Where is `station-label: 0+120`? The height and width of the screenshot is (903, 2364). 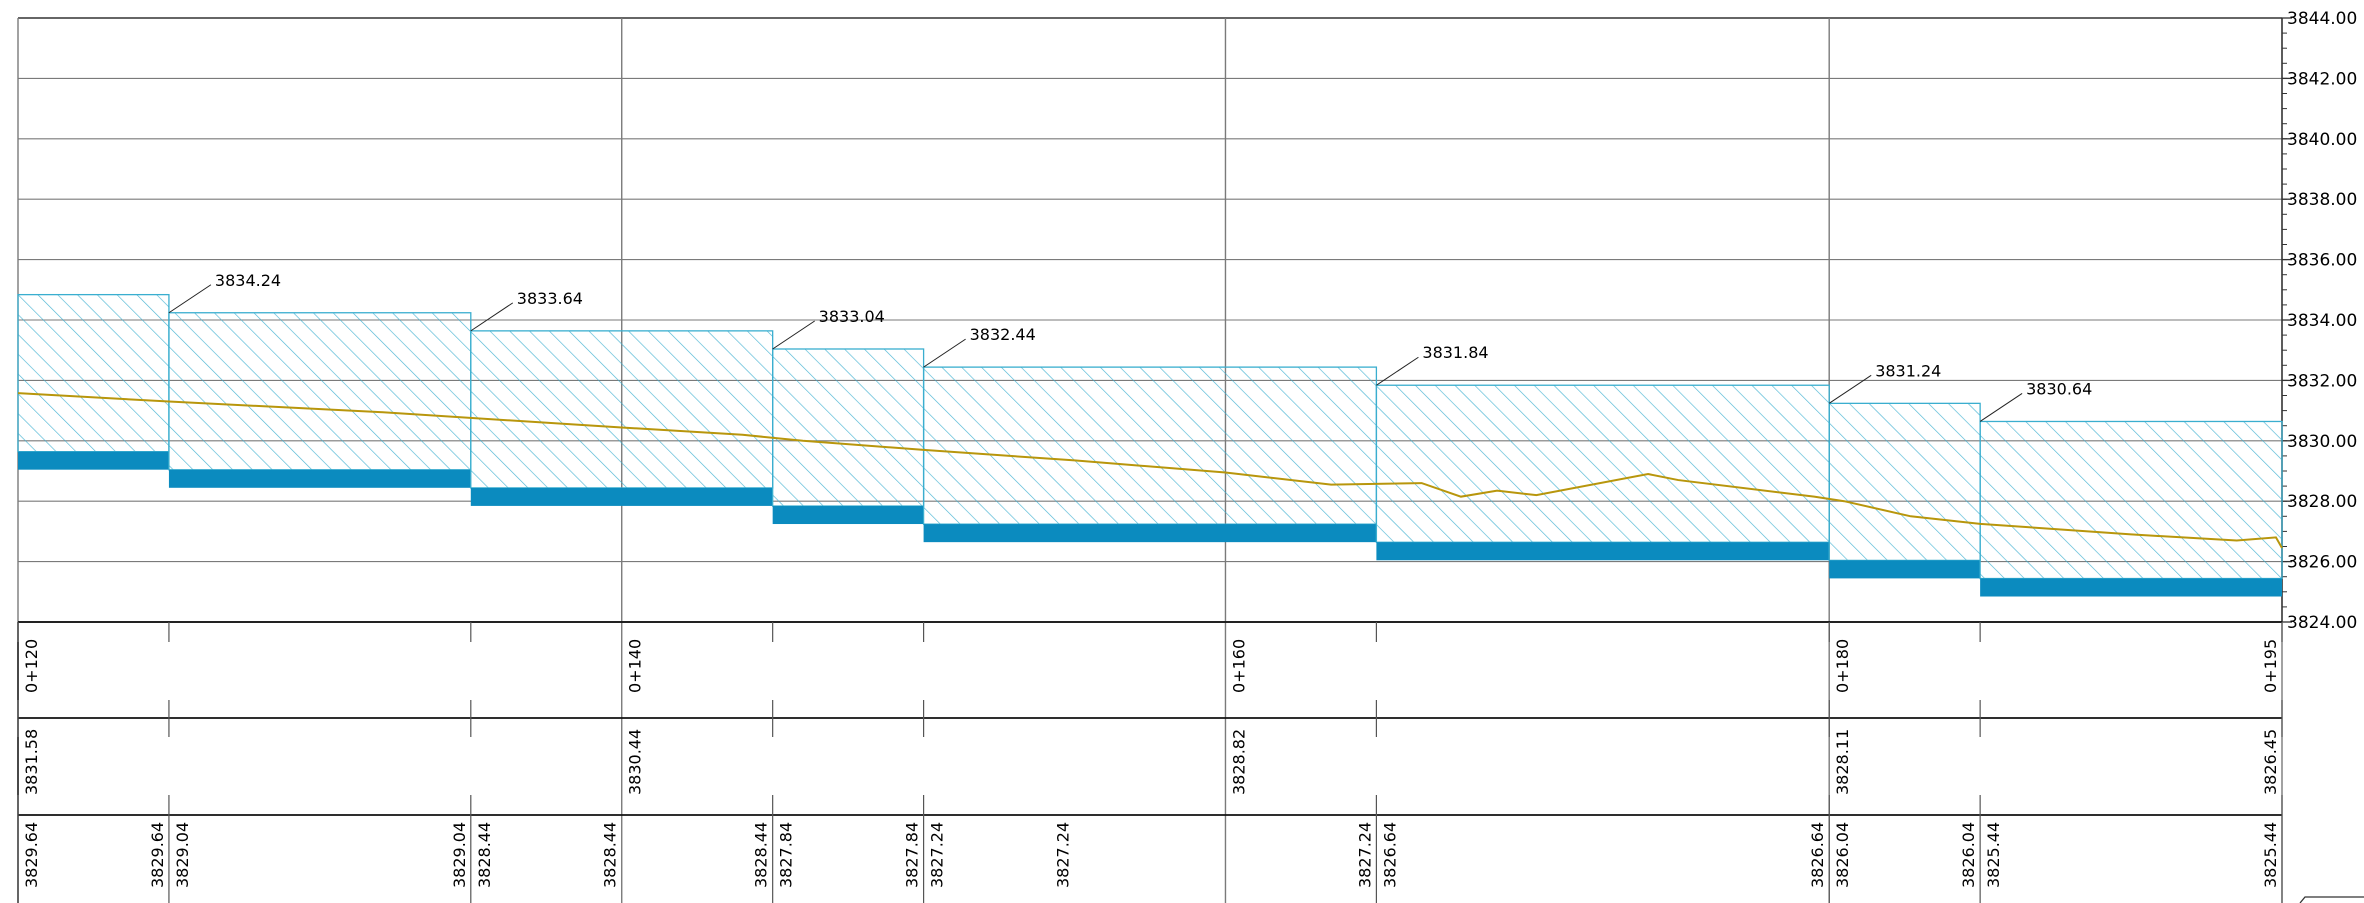 station-label: 0+120 is located at coordinates (31, 666).